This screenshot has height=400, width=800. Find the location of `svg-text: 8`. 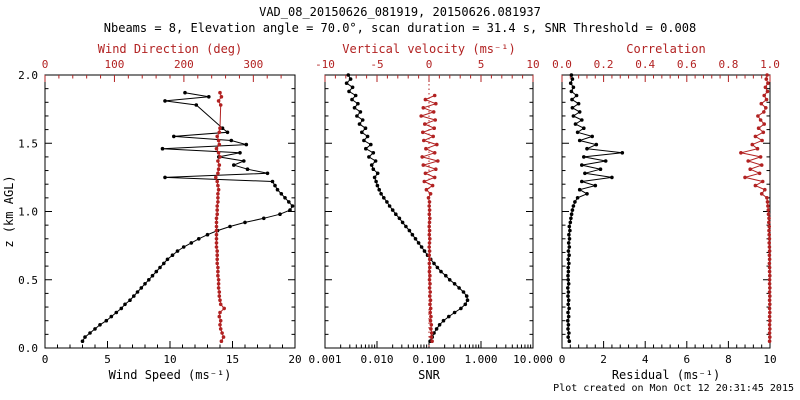

svg-text: 8 is located at coordinates (728, 359).